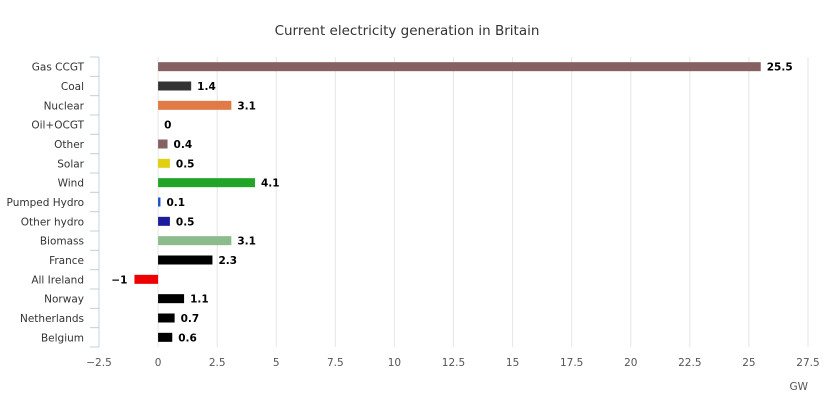 The width and height of the screenshot is (824, 411). I want to click on category-label: Solar, so click(70, 164).